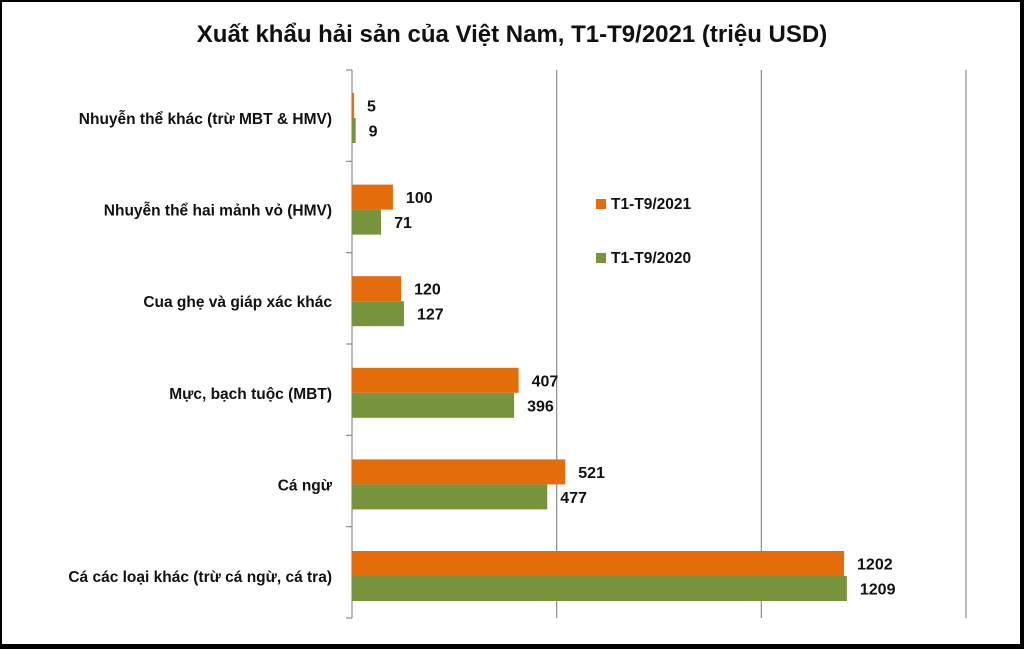  I want to click on legend-label: T1-T9/2020, so click(651, 258).